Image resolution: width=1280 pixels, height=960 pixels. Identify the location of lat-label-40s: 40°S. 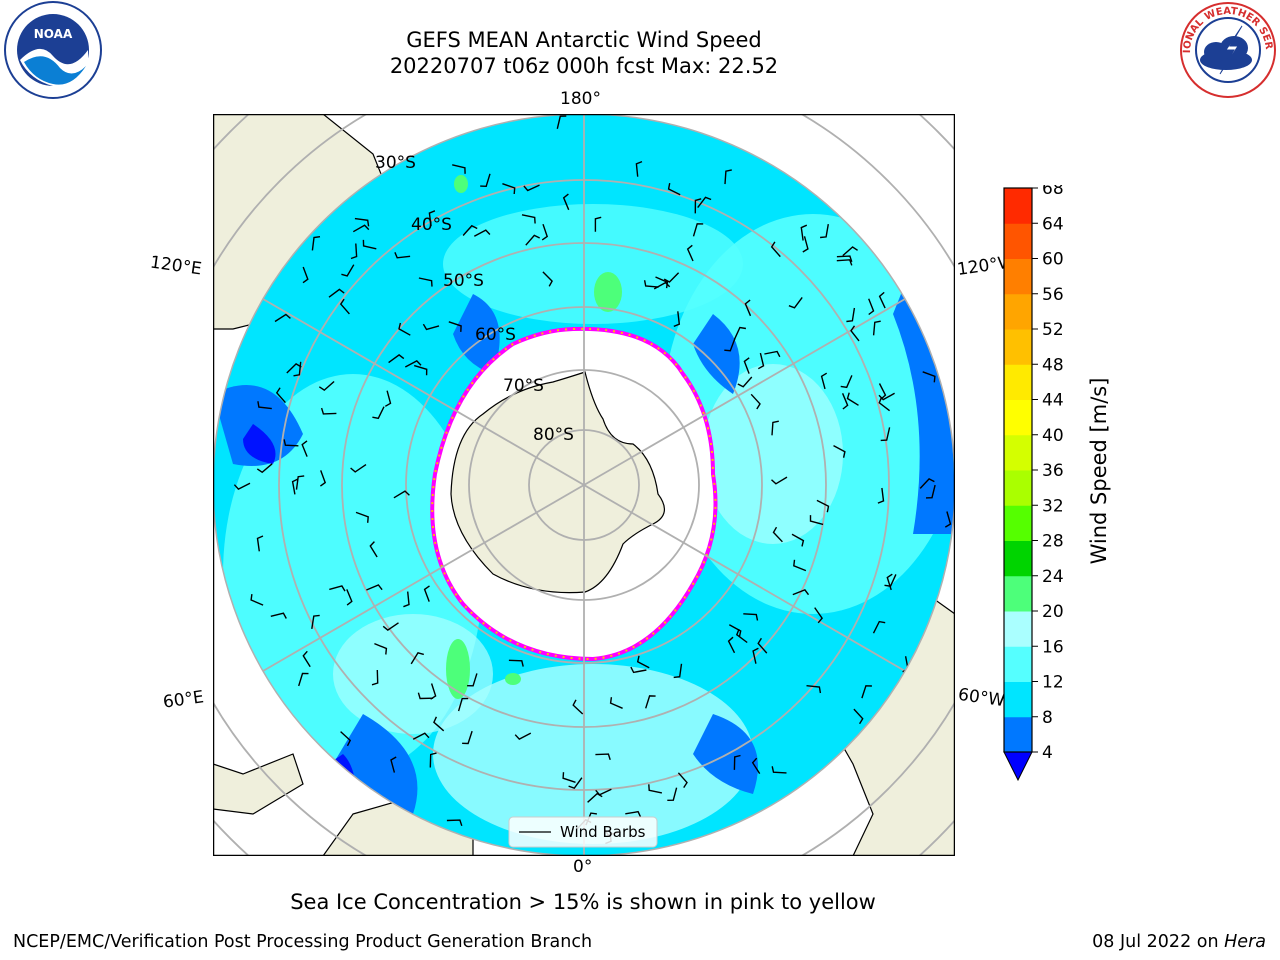
(431, 225).